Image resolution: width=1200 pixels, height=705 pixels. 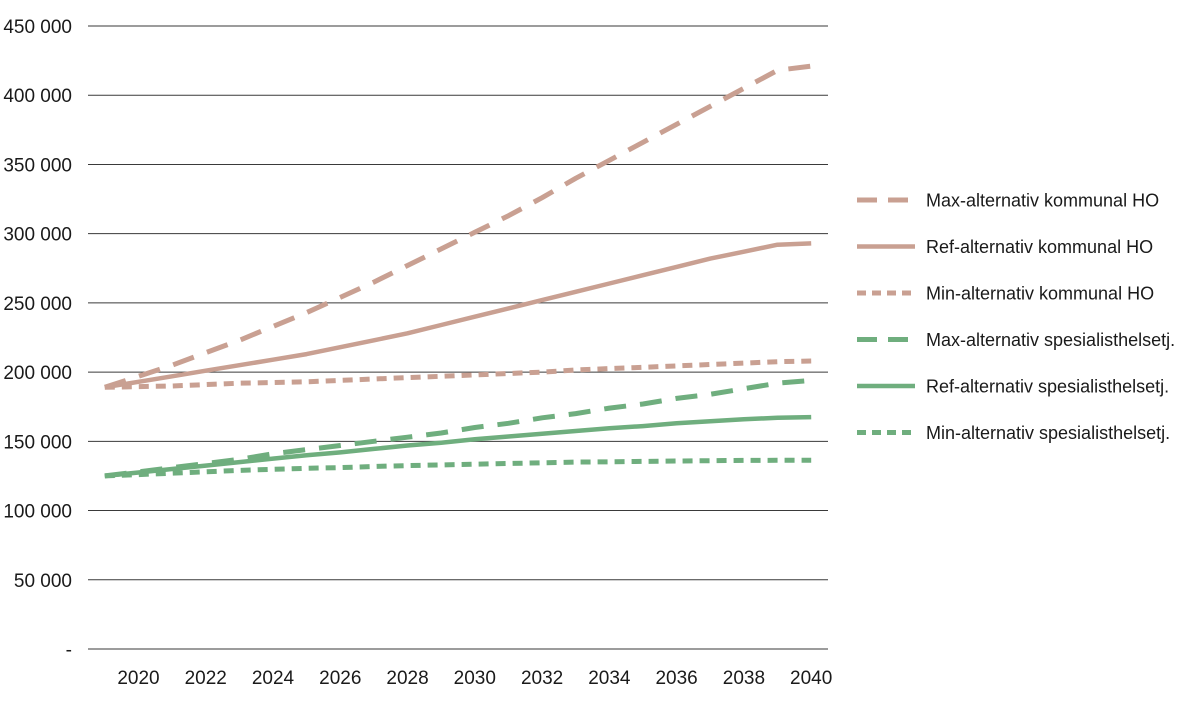 I want to click on y-tick-label: 400 000, so click(x=37, y=96).